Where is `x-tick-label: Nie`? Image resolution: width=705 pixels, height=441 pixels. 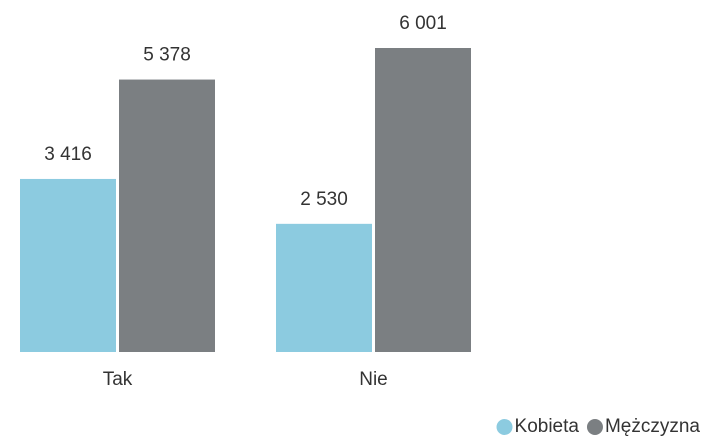
x-tick-label: Nie is located at coordinates (373, 379).